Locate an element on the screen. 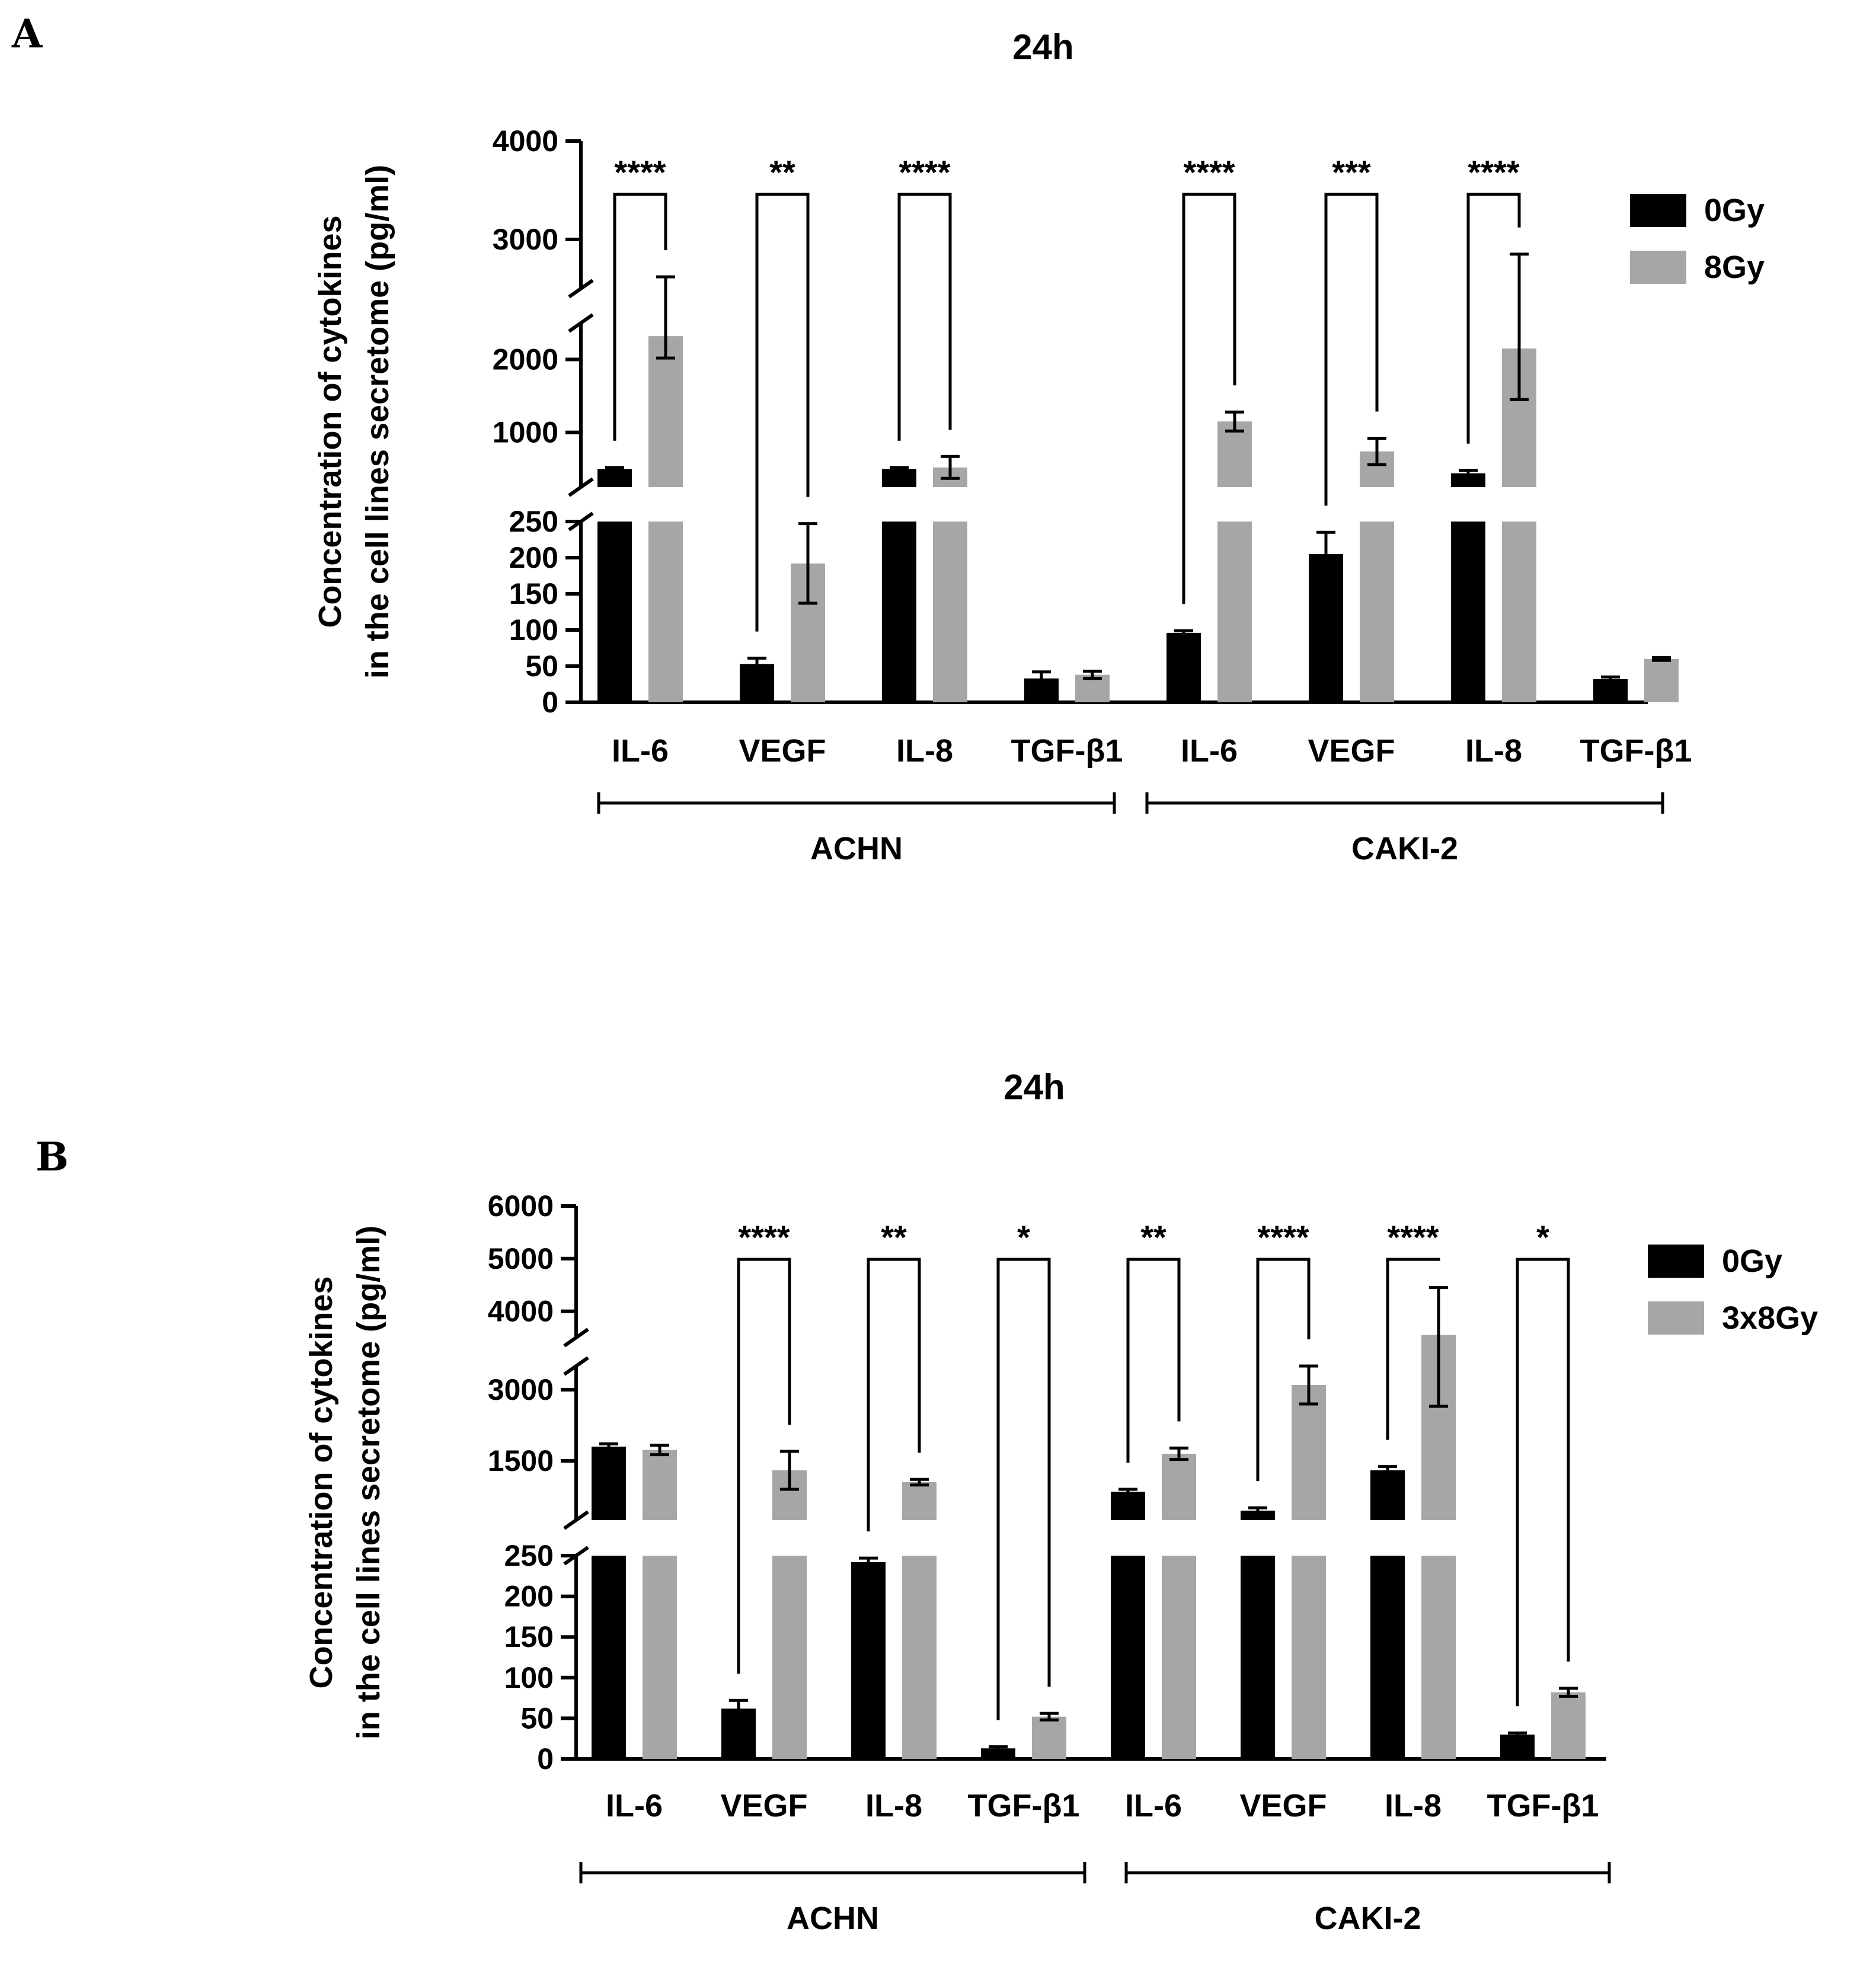  y-tick-label: 1500 is located at coordinates (521, 1460).